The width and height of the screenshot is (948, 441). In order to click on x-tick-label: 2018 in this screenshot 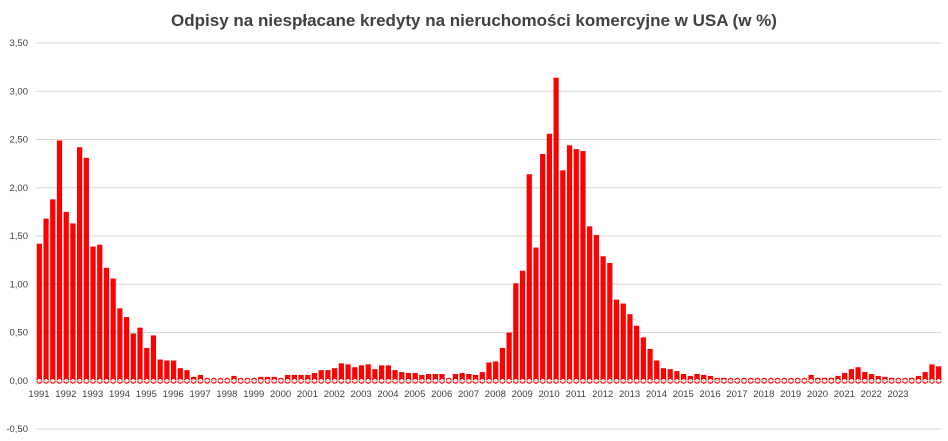, I will do `click(763, 394)`.